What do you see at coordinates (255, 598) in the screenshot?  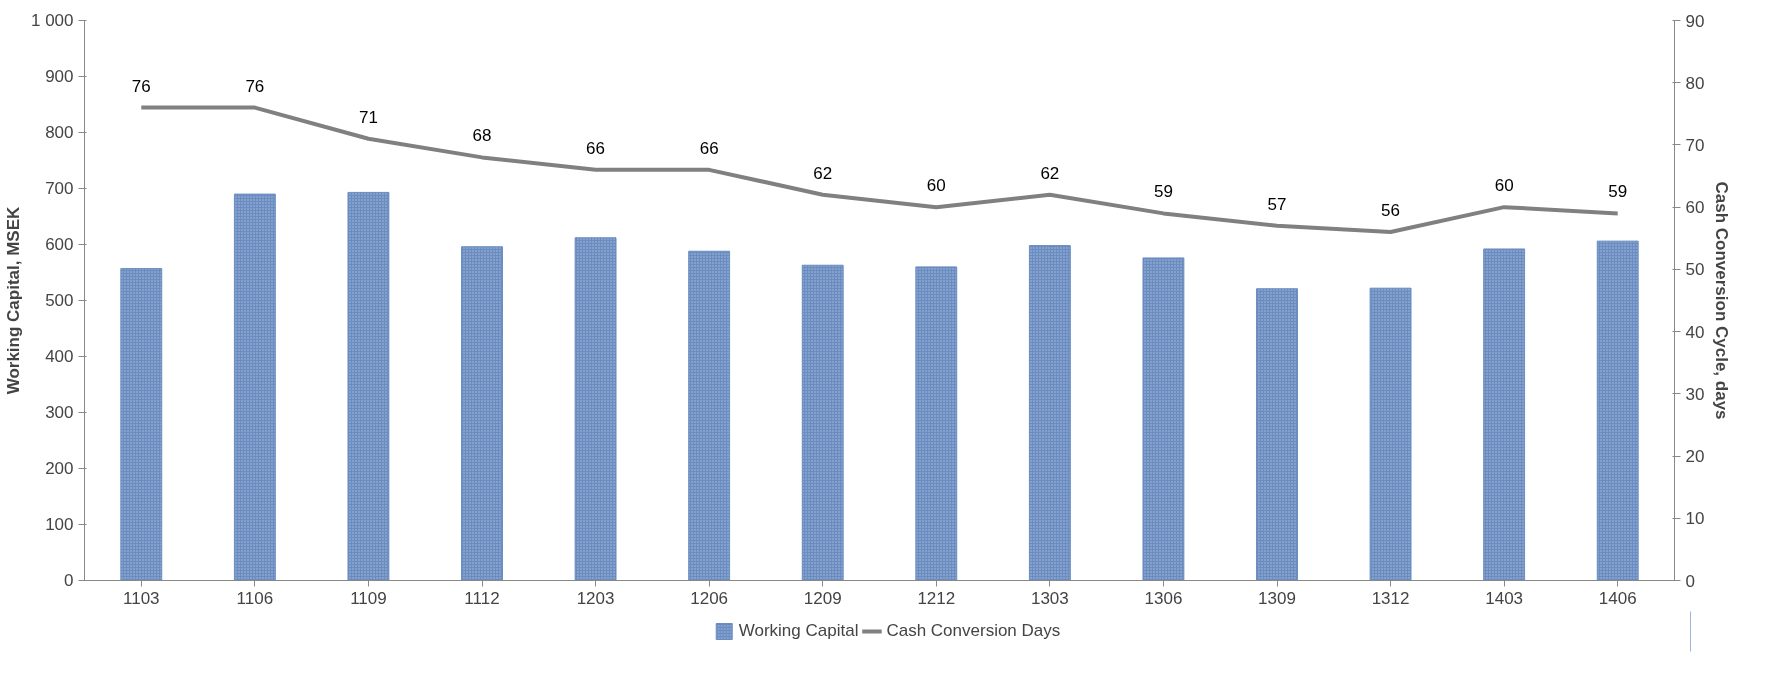 I see `x-tick-label: 1106` at bounding box center [255, 598].